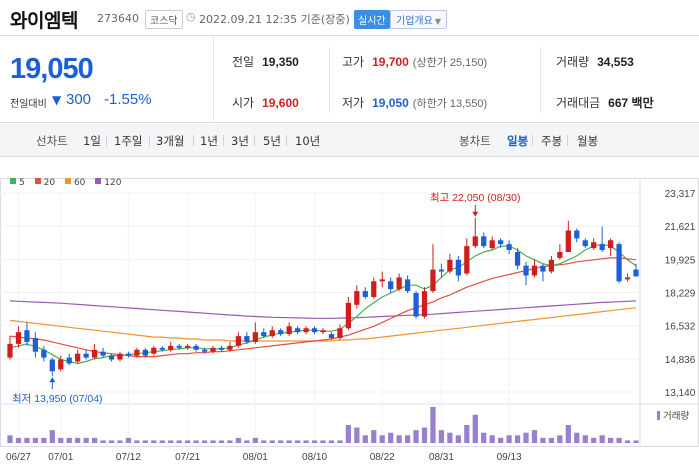 The height and width of the screenshot is (468, 699). Describe the element at coordinates (128, 99) in the screenshot. I see `change-percent: -1.55%` at that location.